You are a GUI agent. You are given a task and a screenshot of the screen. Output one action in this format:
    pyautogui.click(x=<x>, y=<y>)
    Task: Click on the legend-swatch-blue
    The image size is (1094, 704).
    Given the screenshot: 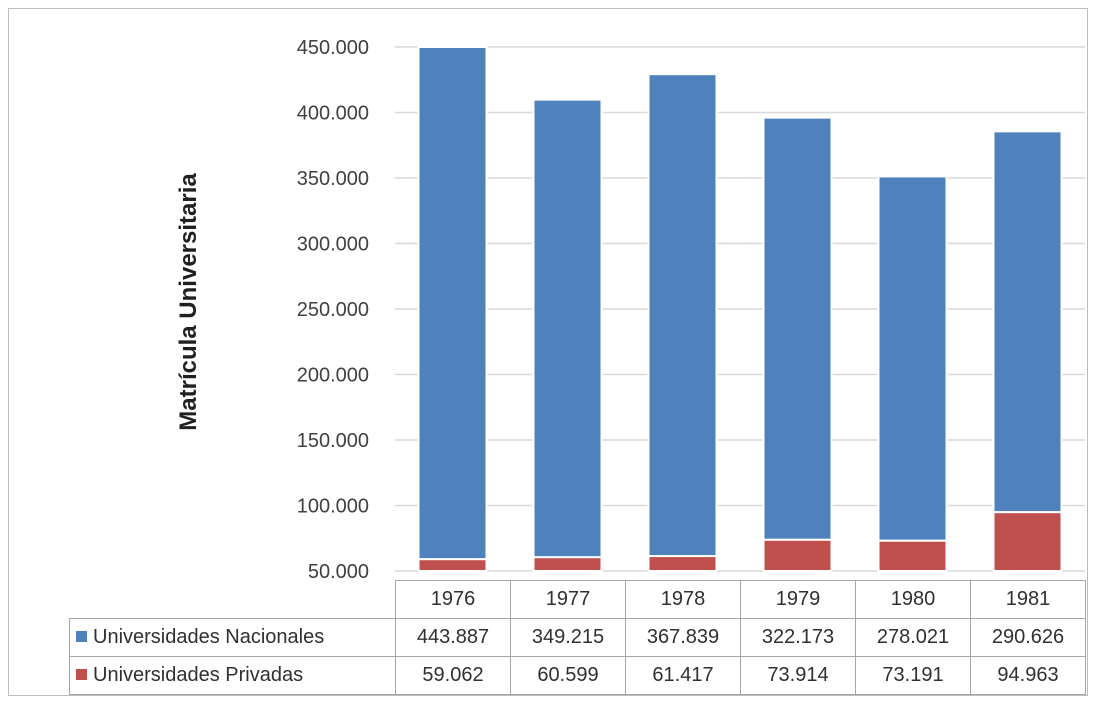 What is the action you would take?
    pyautogui.click(x=81, y=636)
    